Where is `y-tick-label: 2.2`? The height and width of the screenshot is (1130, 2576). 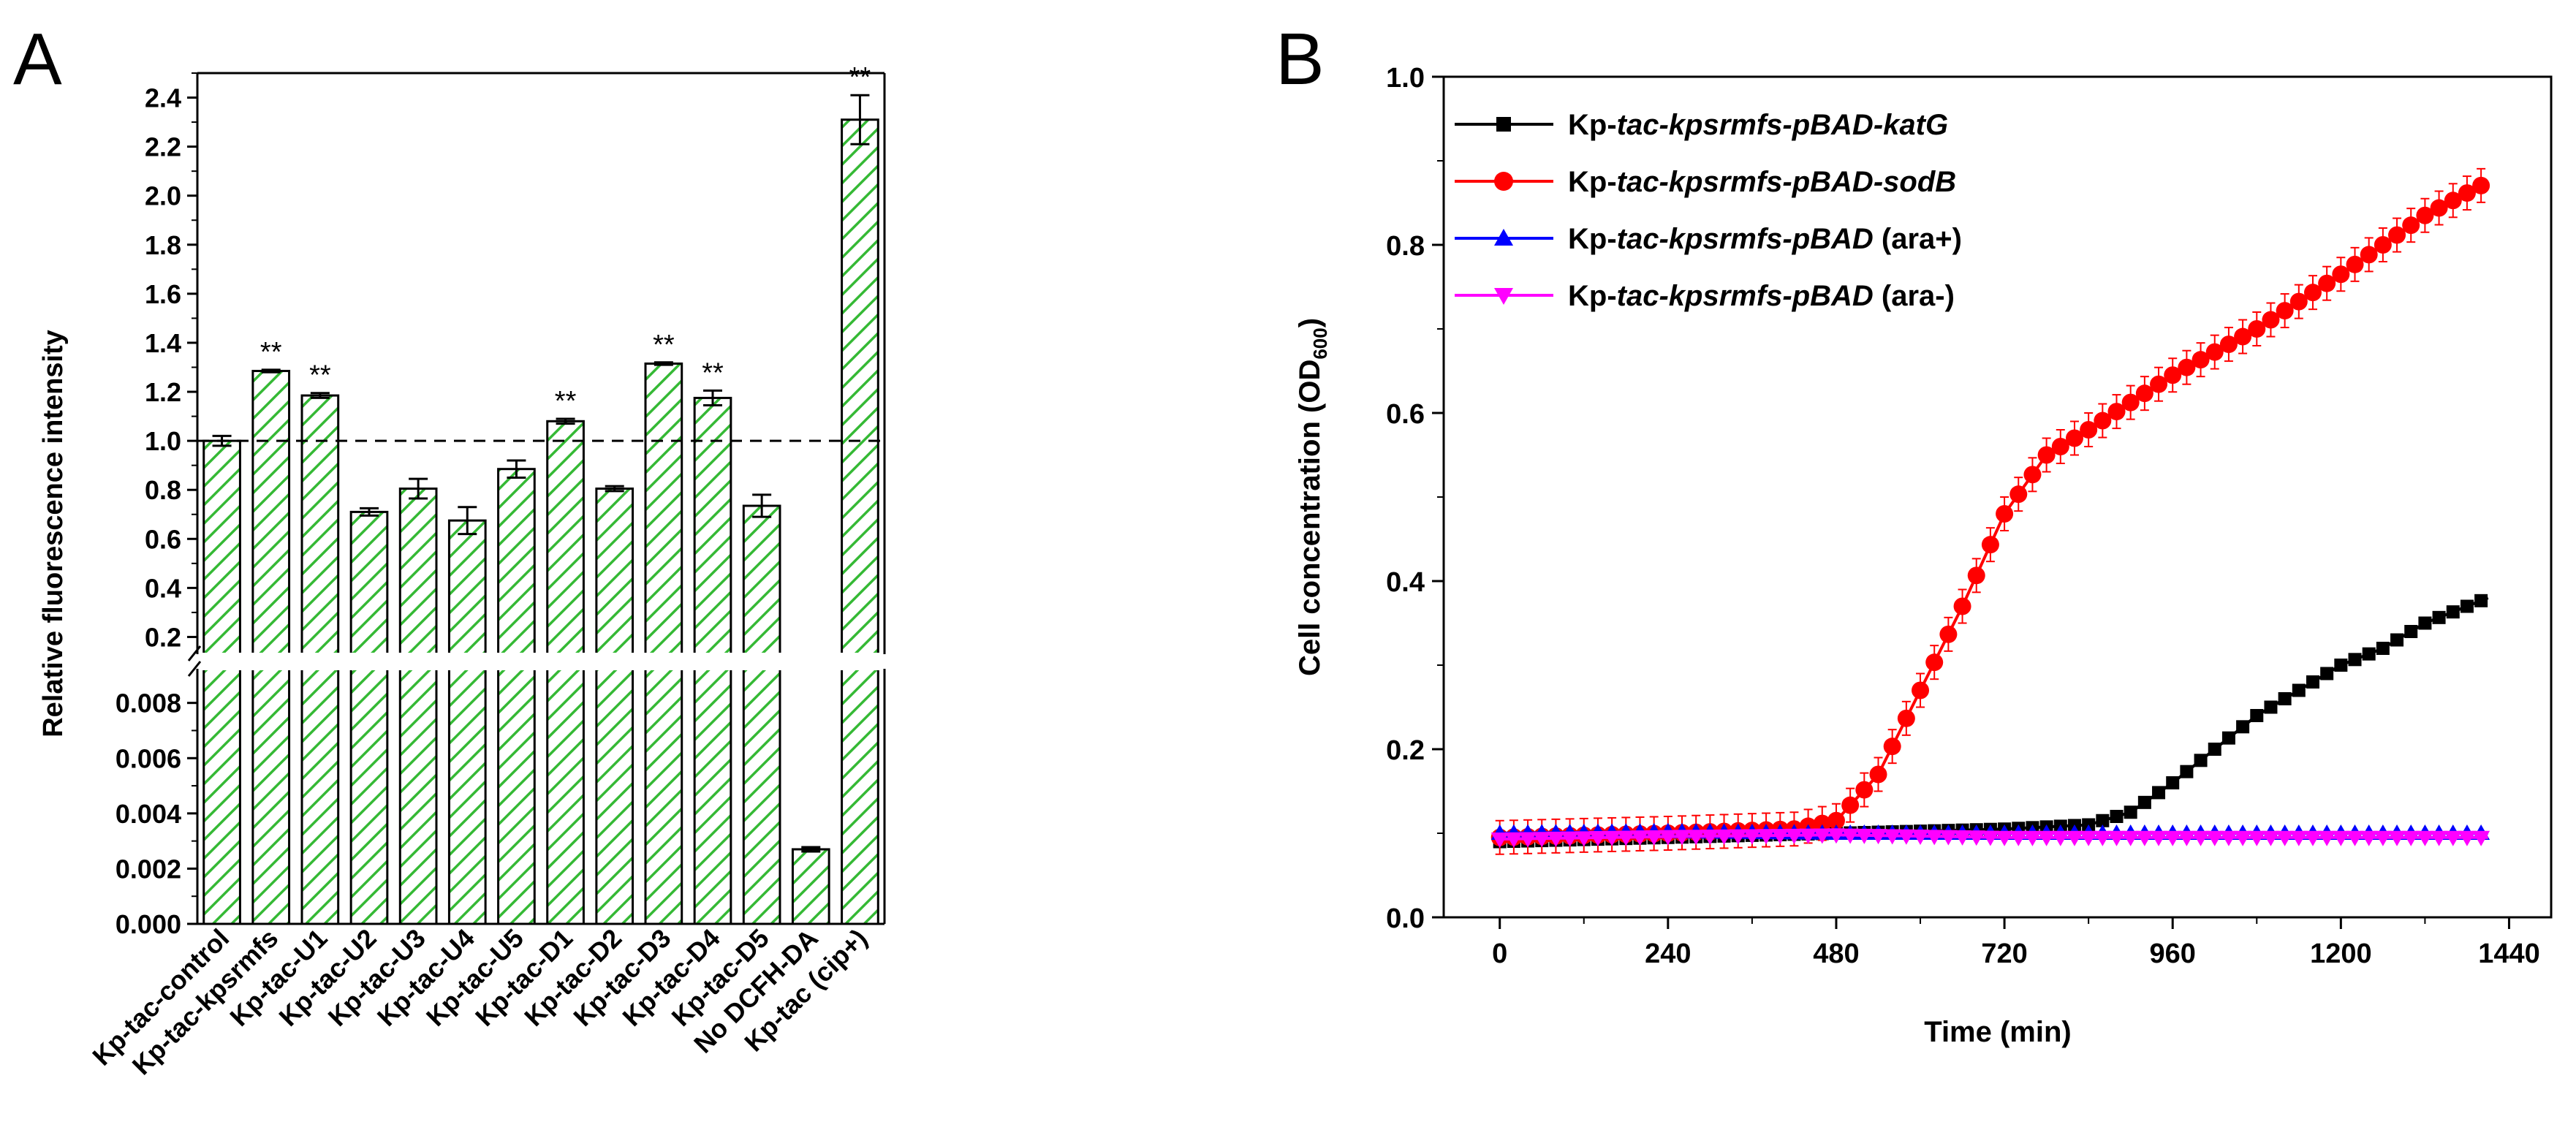 y-tick-label: 2.2 is located at coordinates (163, 147).